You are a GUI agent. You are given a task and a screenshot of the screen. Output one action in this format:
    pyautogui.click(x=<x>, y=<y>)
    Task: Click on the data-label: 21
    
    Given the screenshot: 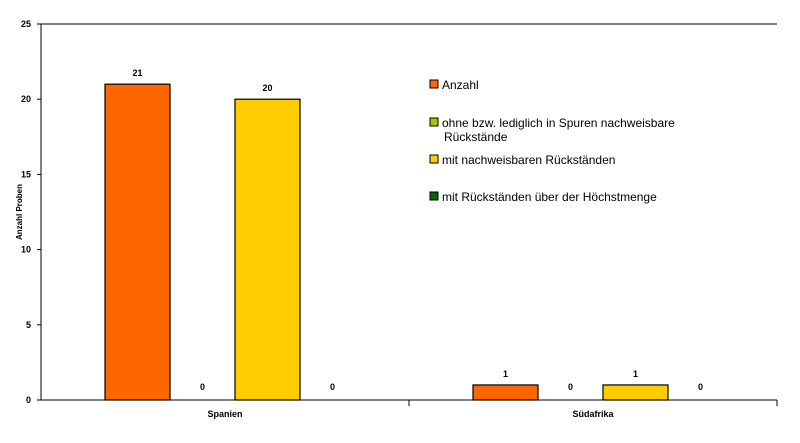 What is the action you would take?
    pyautogui.click(x=137, y=73)
    